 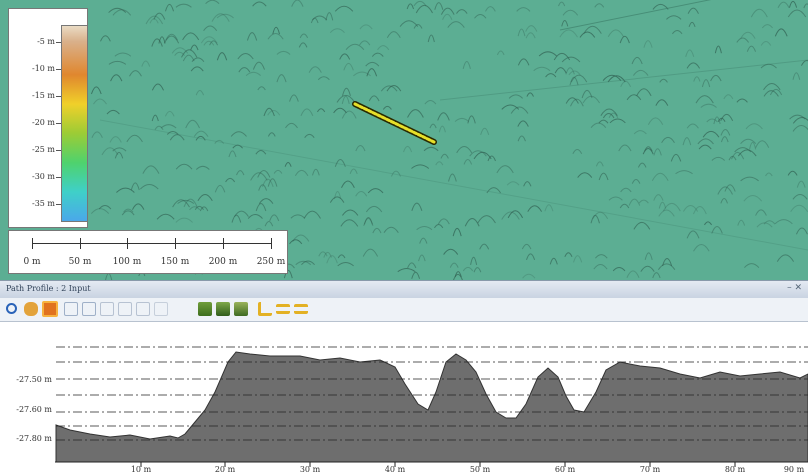 I want to click on scale-label: 0 m, so click(x=32, y=262).